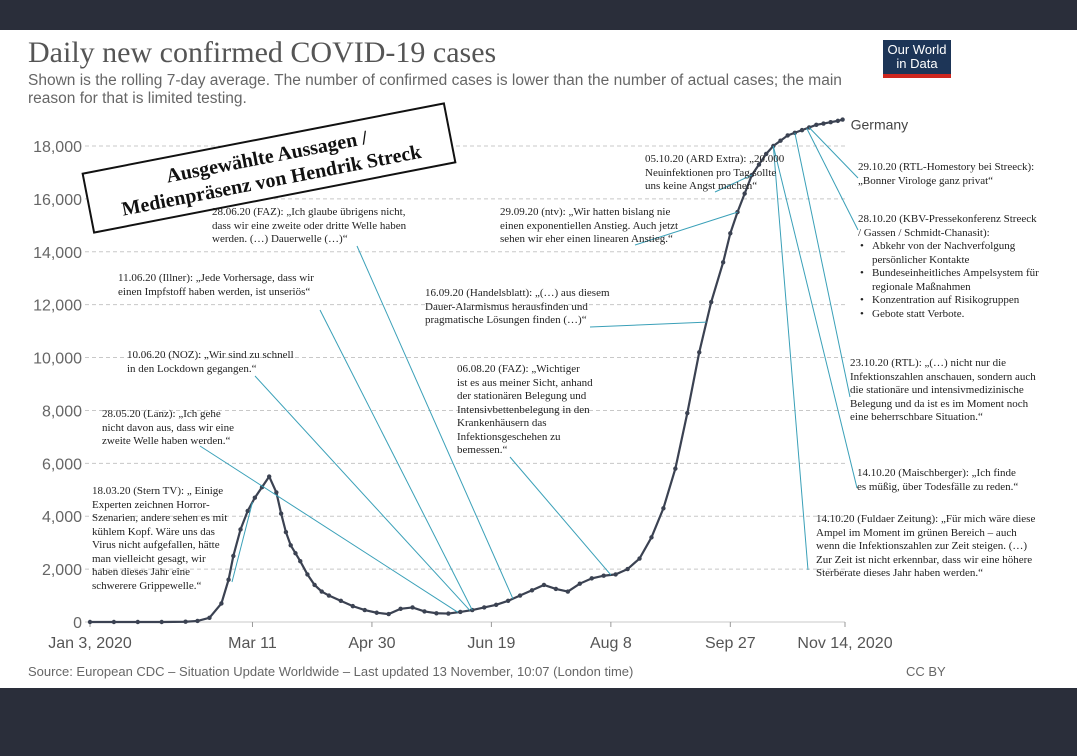  Describe the element at coordinates (77, 623) in the screenshot. I see `y-tick-label: 0` at that location.